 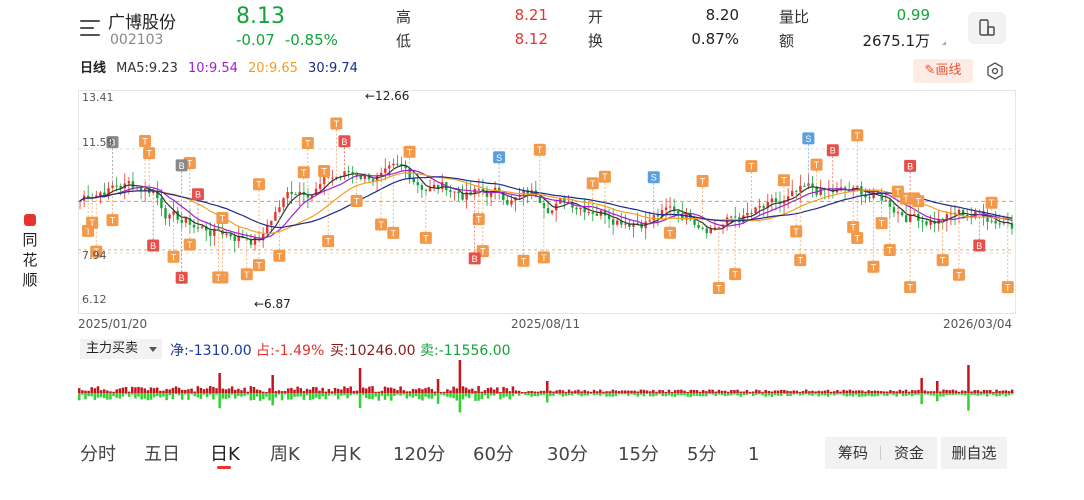 What do you see at coordinates (285, 454) in the screenshot?
I see `tab-weekly-k: 周K` at bounding box center [285, 454].